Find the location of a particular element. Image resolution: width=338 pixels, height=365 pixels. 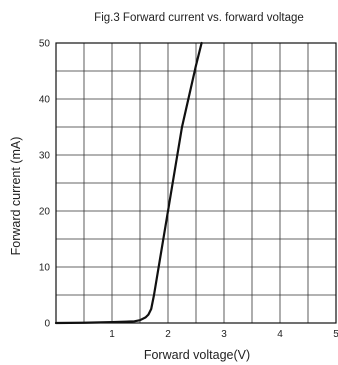

x-tick-label: 4 is located at coordinates (280, 334).